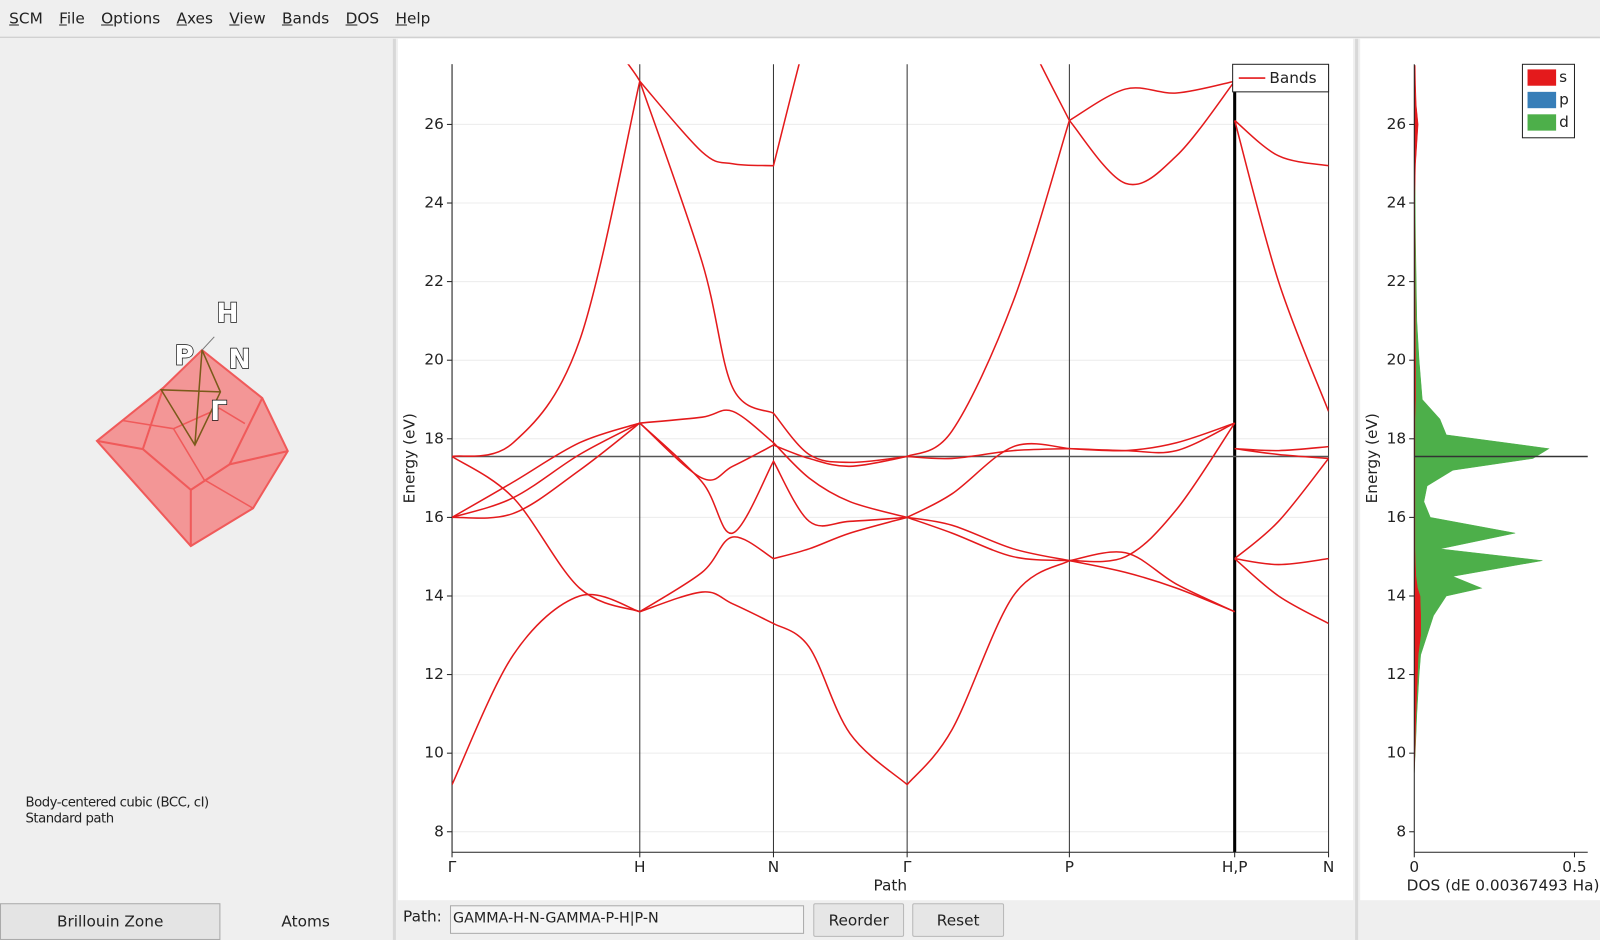  I want to click on x-tick-label: 0.5, so click(1574, 867).